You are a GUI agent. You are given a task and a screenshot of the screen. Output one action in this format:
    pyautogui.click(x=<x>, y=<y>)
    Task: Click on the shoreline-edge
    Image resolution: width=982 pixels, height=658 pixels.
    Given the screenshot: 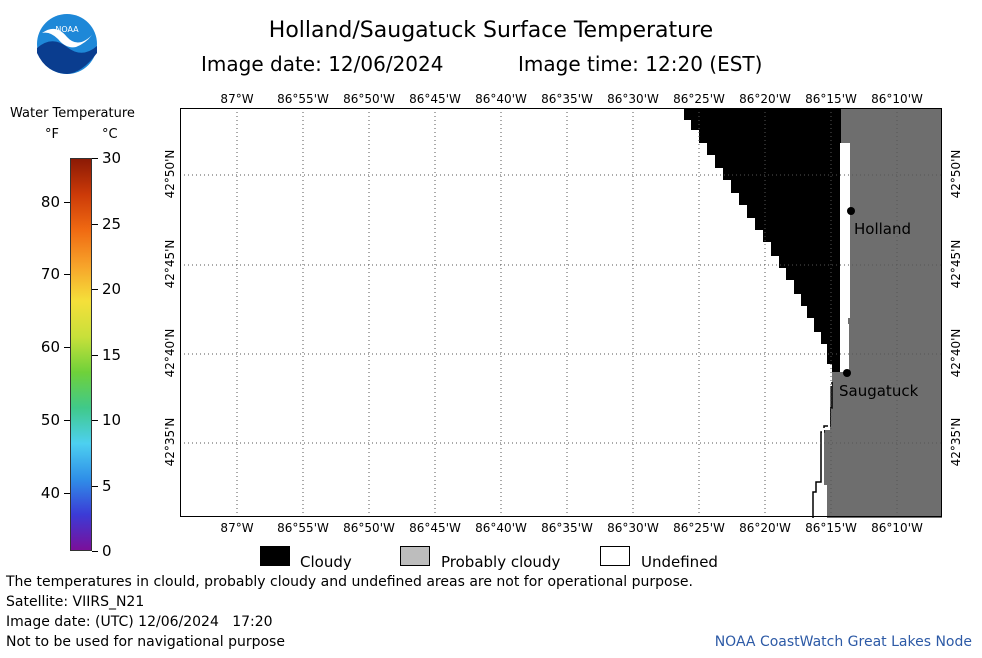 What is the action you would take?
    pyautogui.click(x=827, y=451)
    